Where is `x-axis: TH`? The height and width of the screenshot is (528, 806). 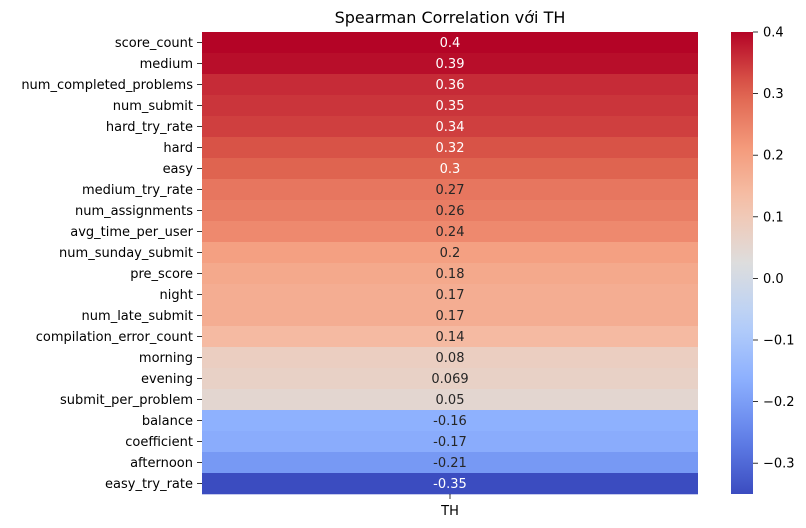
x-axis: TH is located at coordinates (449, 506).